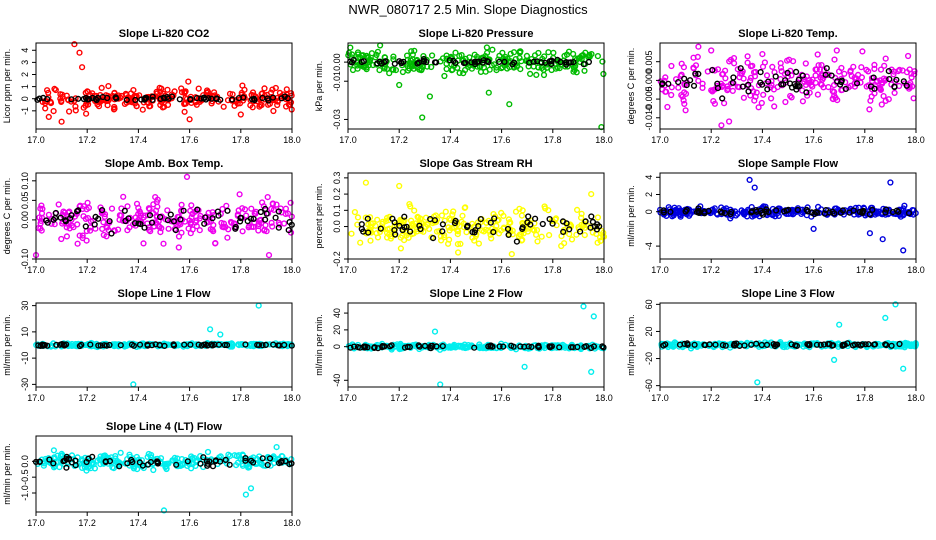 This screenshot has width=936, height=540. What do you see at coordinates (475, 164) in the screenshot?
I see `plot-title: Slope Gas Stream RH` at bounding box center [475, 164].